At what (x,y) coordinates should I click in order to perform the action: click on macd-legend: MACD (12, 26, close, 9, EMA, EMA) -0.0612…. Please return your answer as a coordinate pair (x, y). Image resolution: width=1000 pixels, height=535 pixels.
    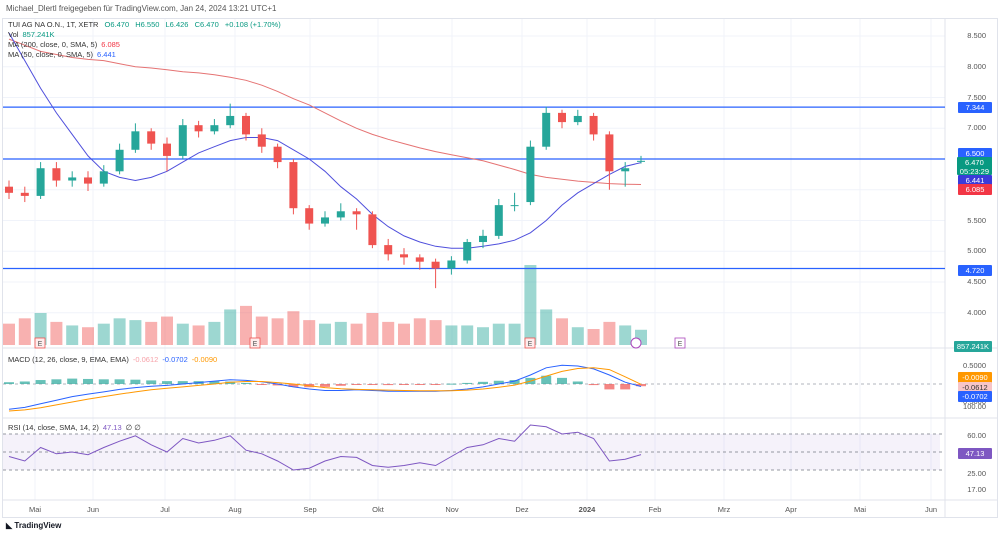
    Looking at the image, I should click on (114, 359).